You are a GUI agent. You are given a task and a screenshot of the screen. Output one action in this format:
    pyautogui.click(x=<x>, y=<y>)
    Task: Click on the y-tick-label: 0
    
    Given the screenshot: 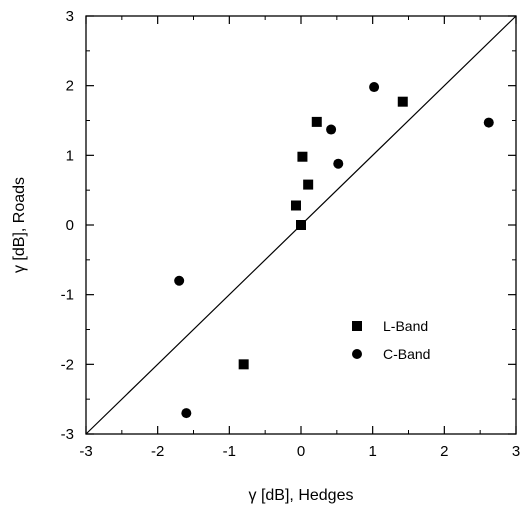 What is the action you would take?
    pyautogui.click(x=70, y=225)
    